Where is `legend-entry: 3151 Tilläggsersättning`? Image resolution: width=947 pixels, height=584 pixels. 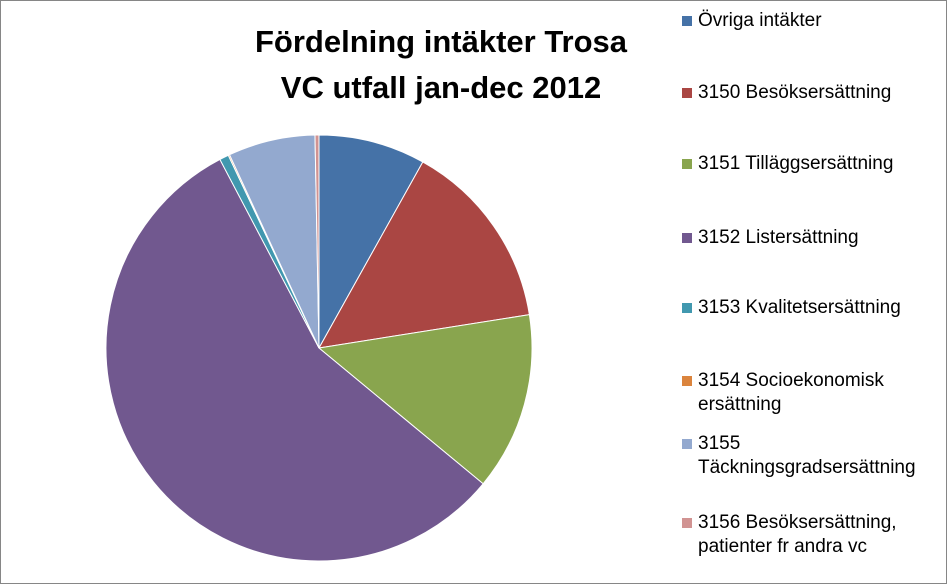
legend-entry: 3151 Tilläggsersättning is located at coordinates (811, 164).